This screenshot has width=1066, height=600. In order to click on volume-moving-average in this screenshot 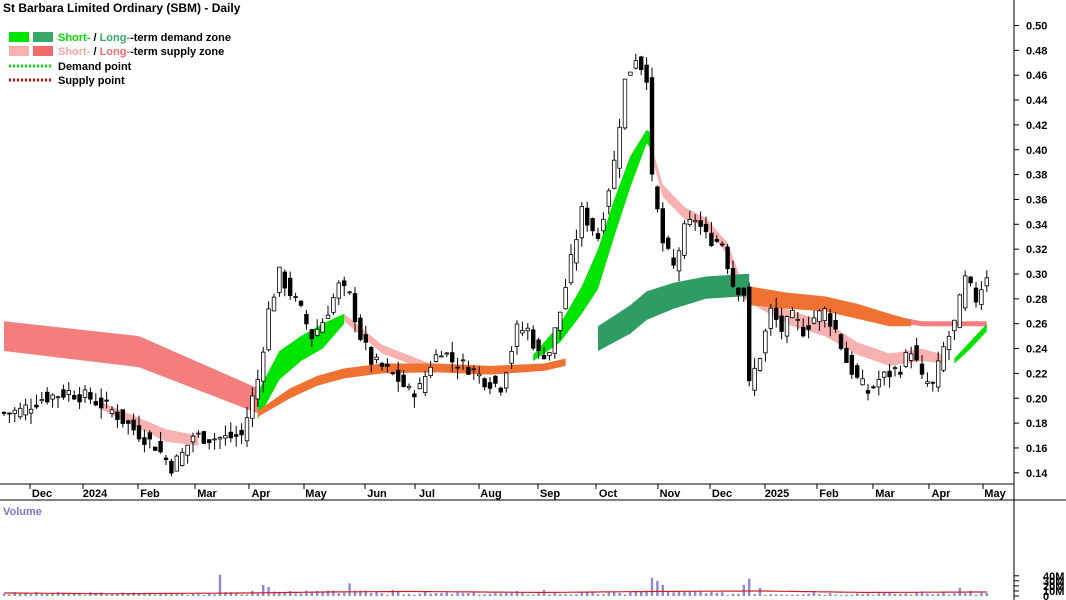, I will do `click(495, 592)`.